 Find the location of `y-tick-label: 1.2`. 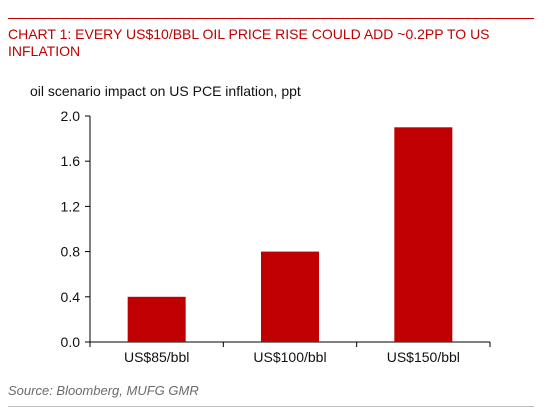

y-tick-label: 1.2 is located at coordinates (71, 206).